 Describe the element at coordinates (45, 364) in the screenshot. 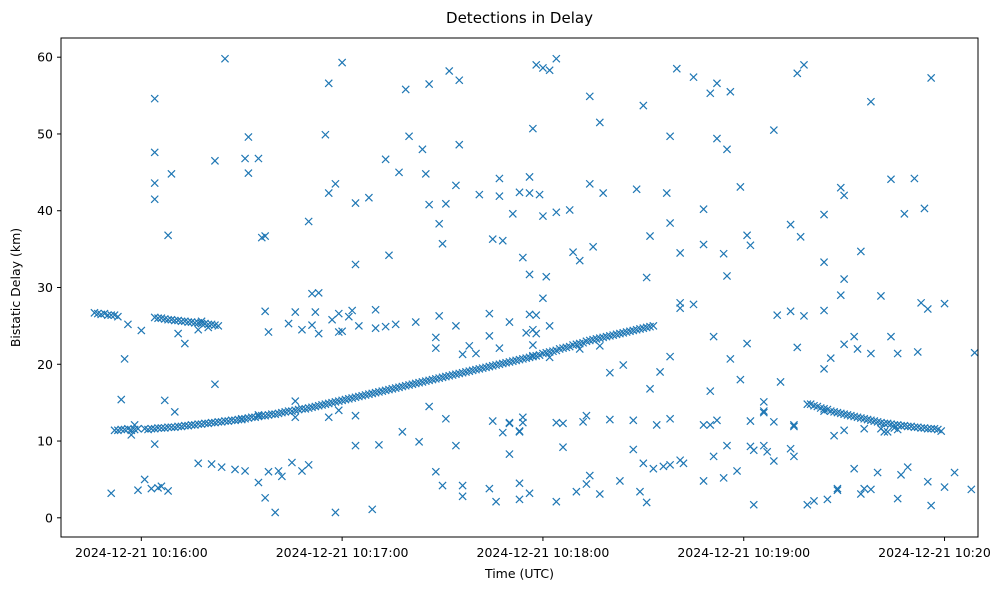

I see `y-tick-label: 20` at that location.